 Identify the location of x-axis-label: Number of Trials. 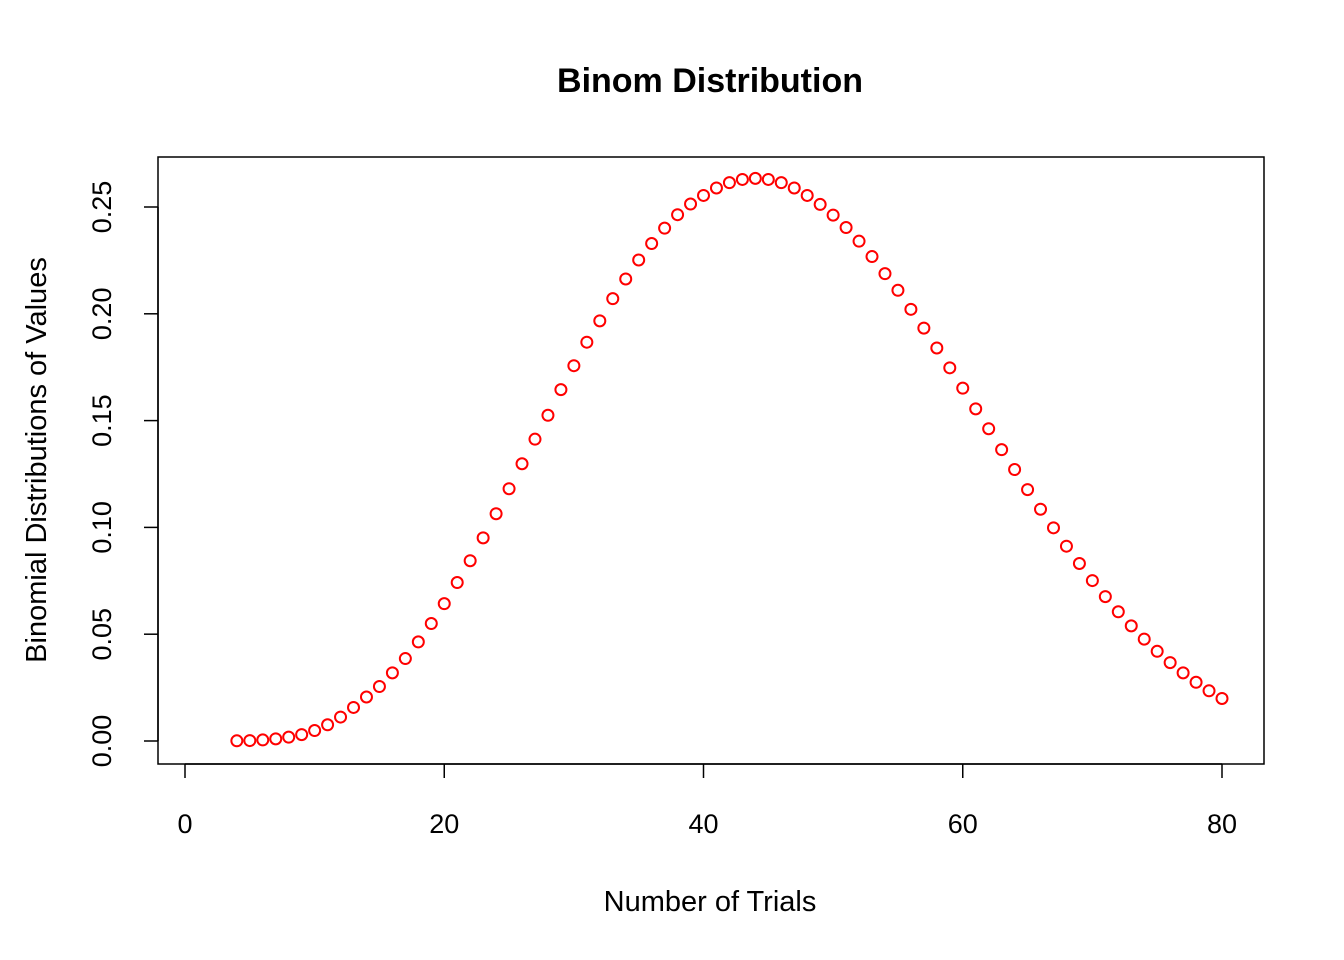
(710, 902).